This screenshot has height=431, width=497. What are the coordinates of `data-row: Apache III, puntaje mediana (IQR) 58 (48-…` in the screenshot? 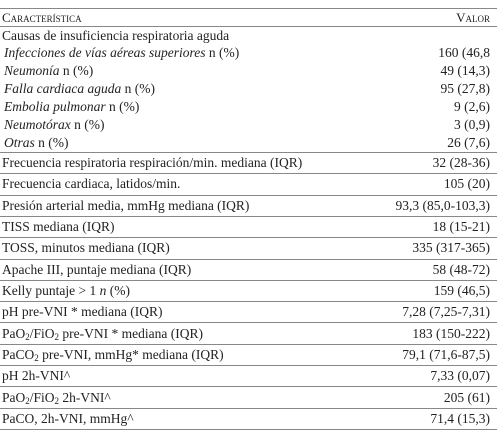 It's located at (248, 269).